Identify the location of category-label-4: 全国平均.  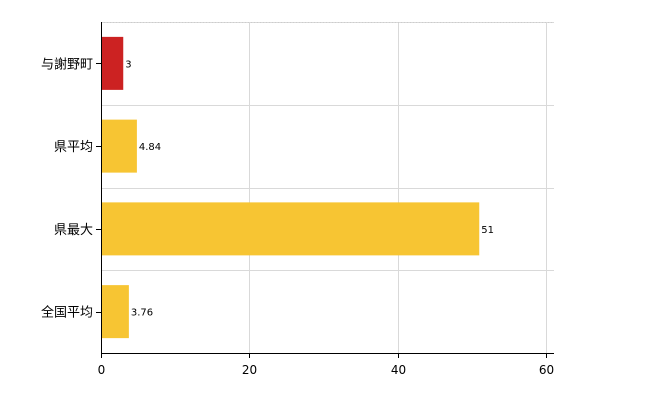
(67, 313).